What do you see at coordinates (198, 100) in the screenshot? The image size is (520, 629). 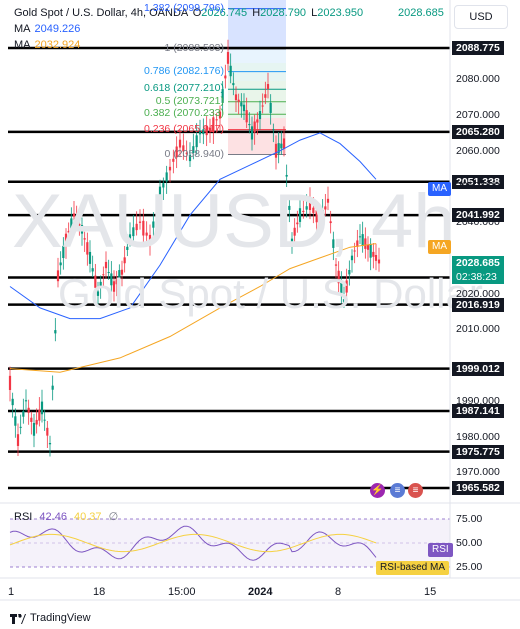 I see `fib-price: (2073.721)` at bounding box center [198, 100].